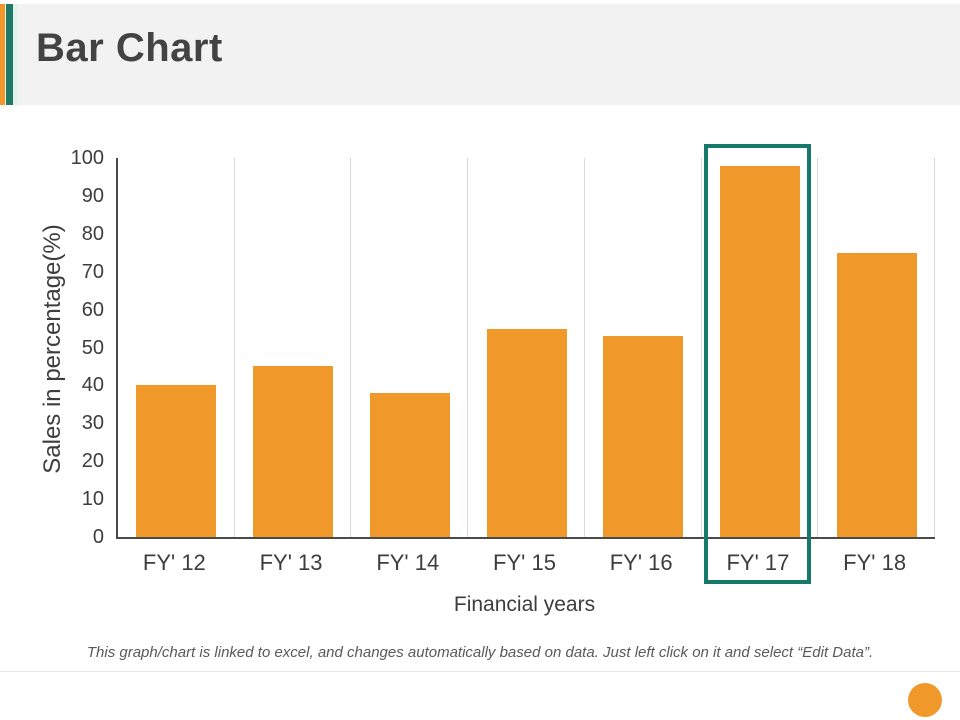  Describe the element at coordinates (129, 48) in the screenshot. I see `page-title: Bar Chart` at that location.